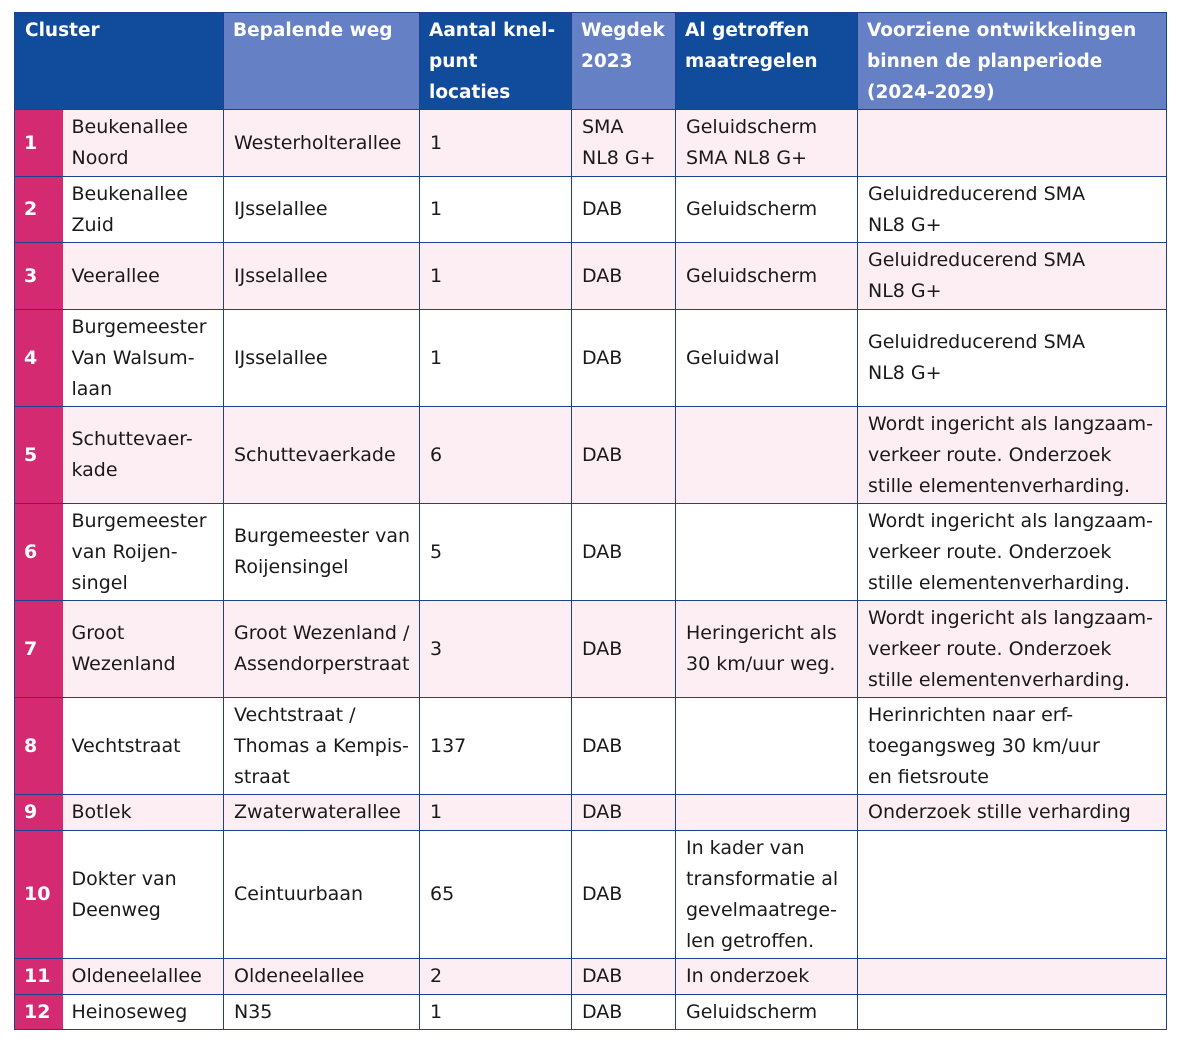  What do you see at coordinates (766, 649) in the screenshot?
I see `measures-cell: Heringericht als 30 km/uur weg.` at bounding box center [766, 649].